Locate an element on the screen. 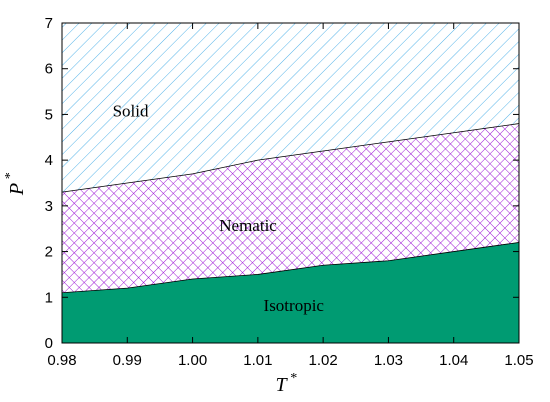  x-tick-label: 1.00 is located at coordinates (192, 360).